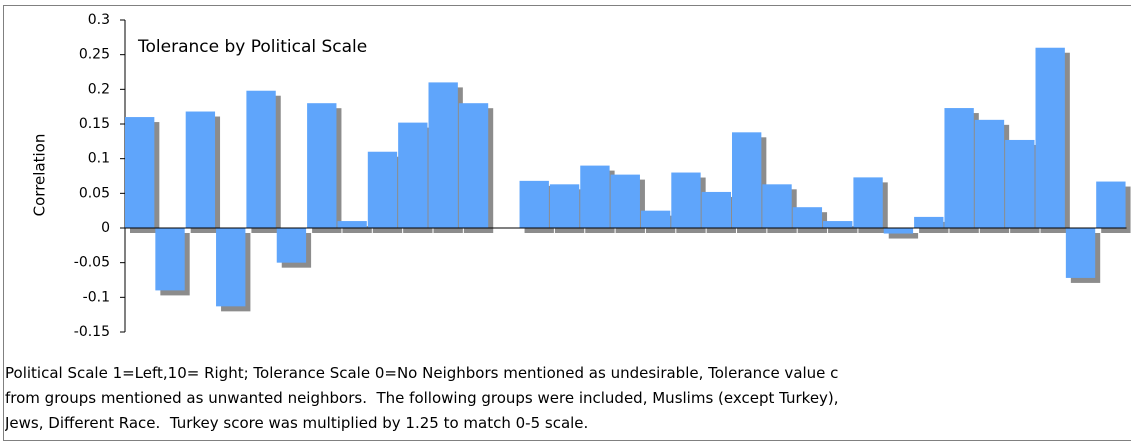  What do you see at coordinates (94, 193) in the screenshot?
I see `y-tick-label: 0.05` at bounding box center [94, 193].